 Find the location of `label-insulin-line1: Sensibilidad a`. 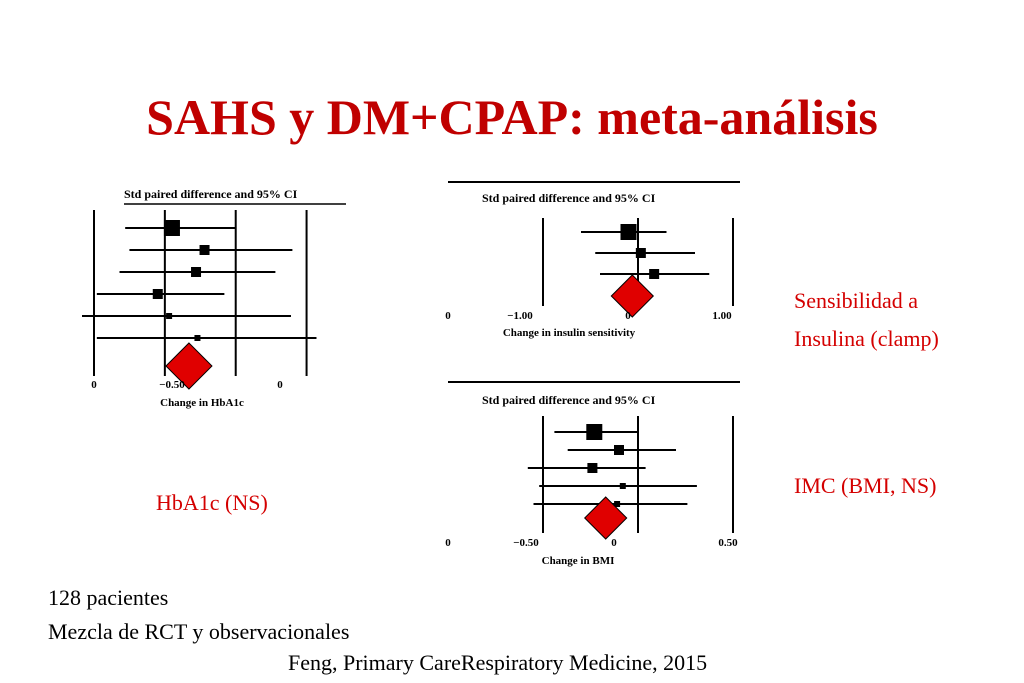

label-insulin-line1: Sensibilidad a is located at coordinates (856, 300).